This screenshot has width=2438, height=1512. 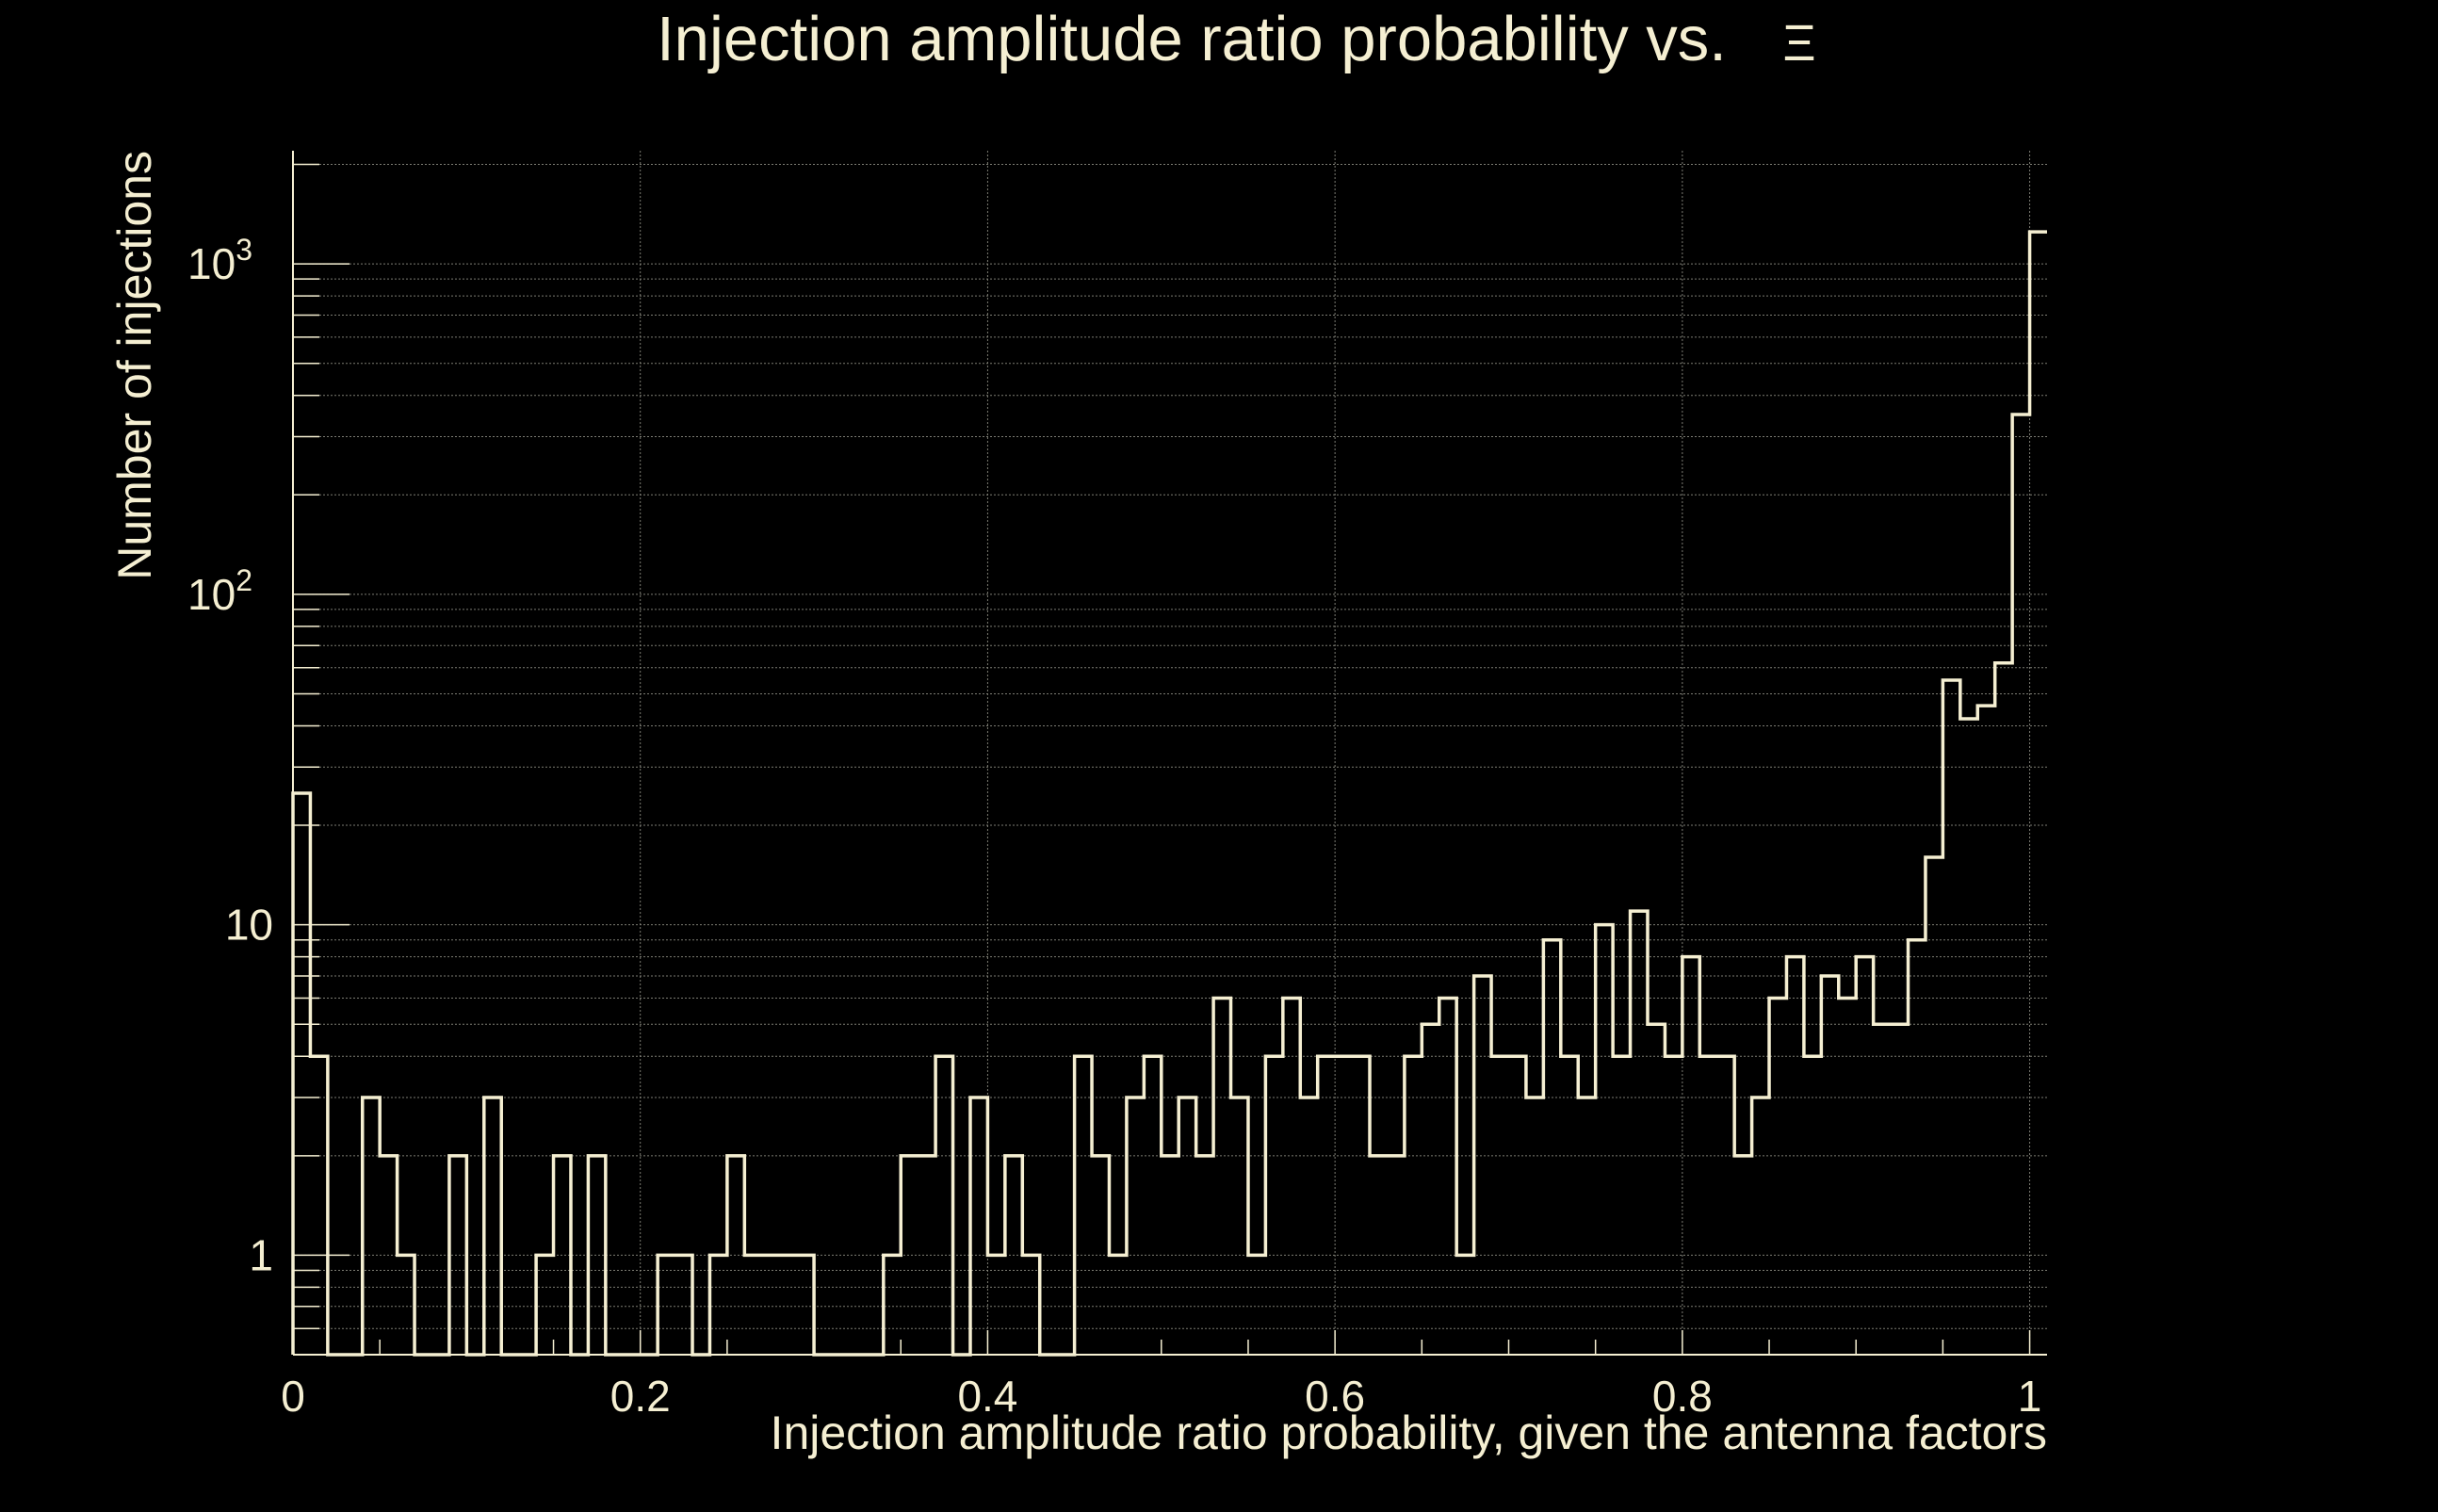 What do you see at coordinates (1682, 1396) in the screenshot?
I see `x-tick-label: 0.8` at bounding box center [1682, 1396].